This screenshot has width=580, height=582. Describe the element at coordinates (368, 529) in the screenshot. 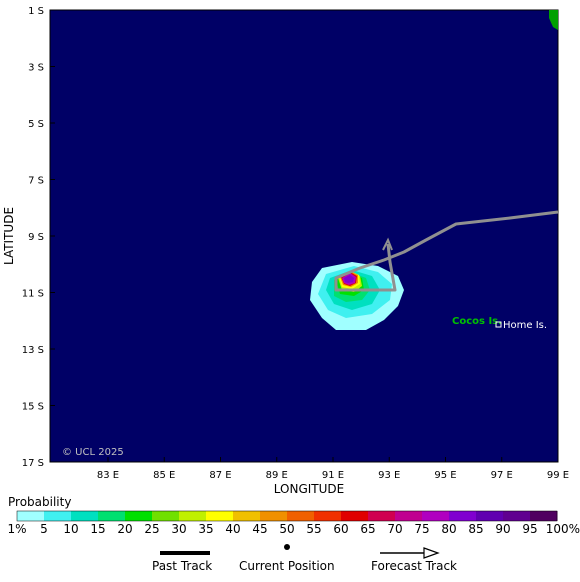

I see `legend-tick-label: 65` at that location.